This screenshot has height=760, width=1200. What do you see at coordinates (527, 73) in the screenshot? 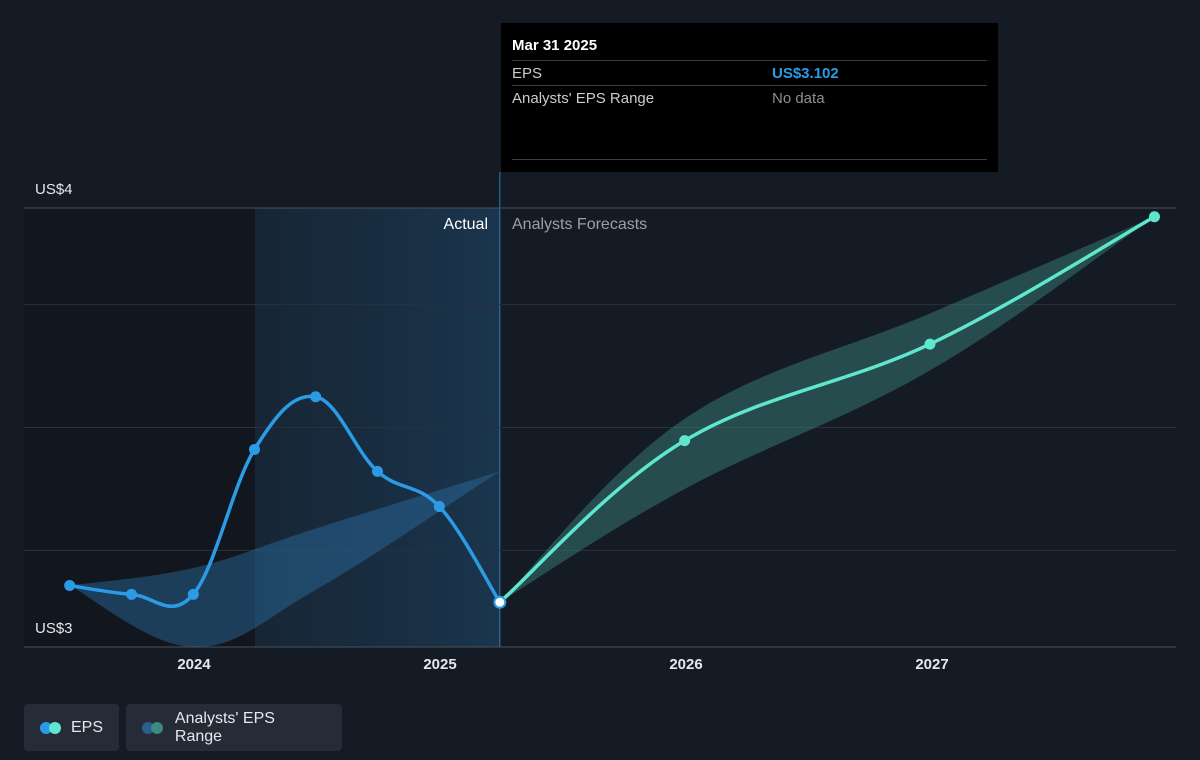
I see `tooltip-eps-label: EPS` at bounding box center [527, 73].